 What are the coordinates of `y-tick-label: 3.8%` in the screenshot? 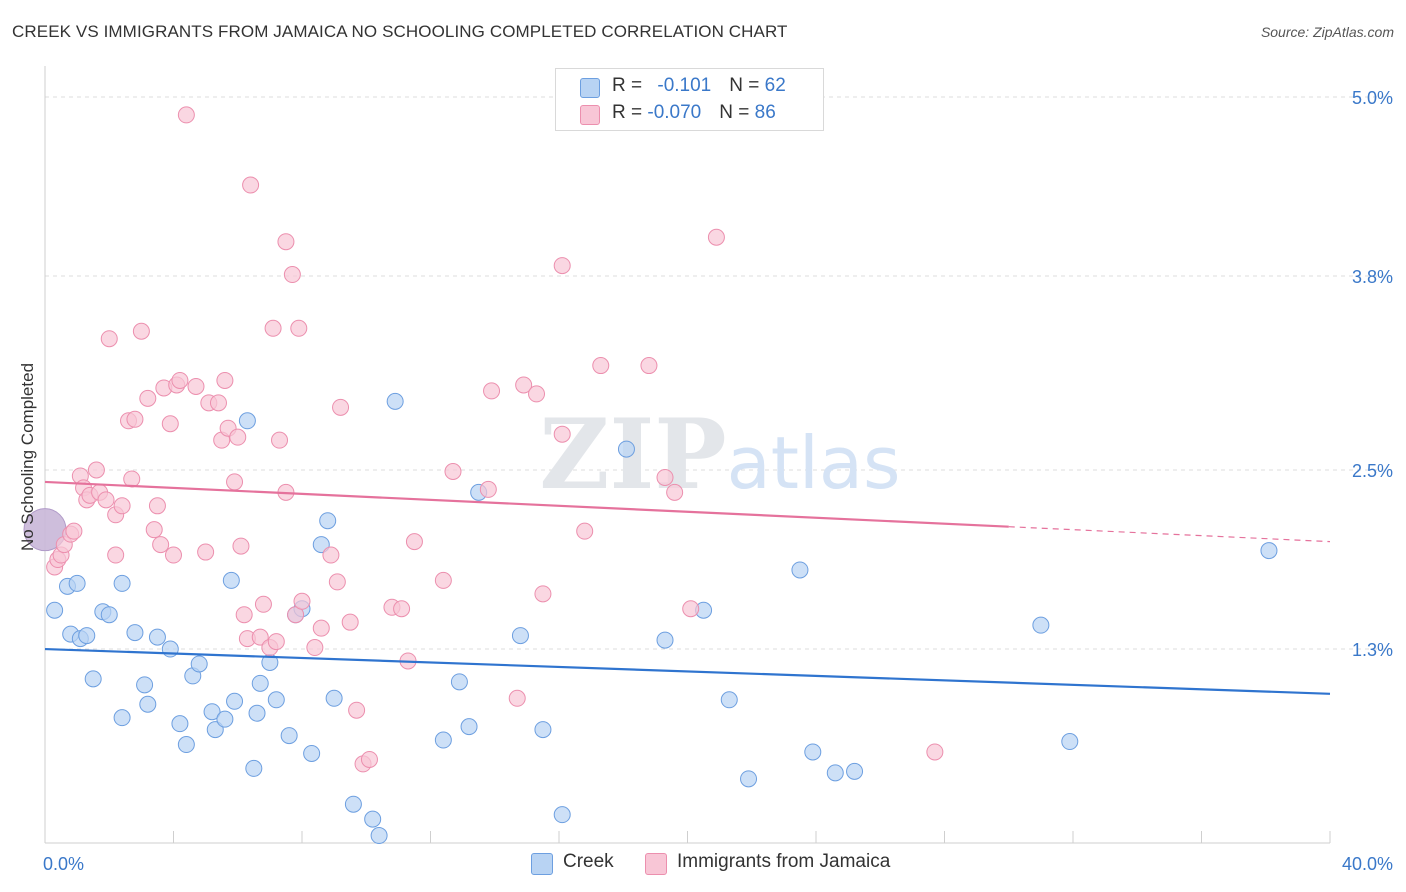 It's located at (1372, 277).